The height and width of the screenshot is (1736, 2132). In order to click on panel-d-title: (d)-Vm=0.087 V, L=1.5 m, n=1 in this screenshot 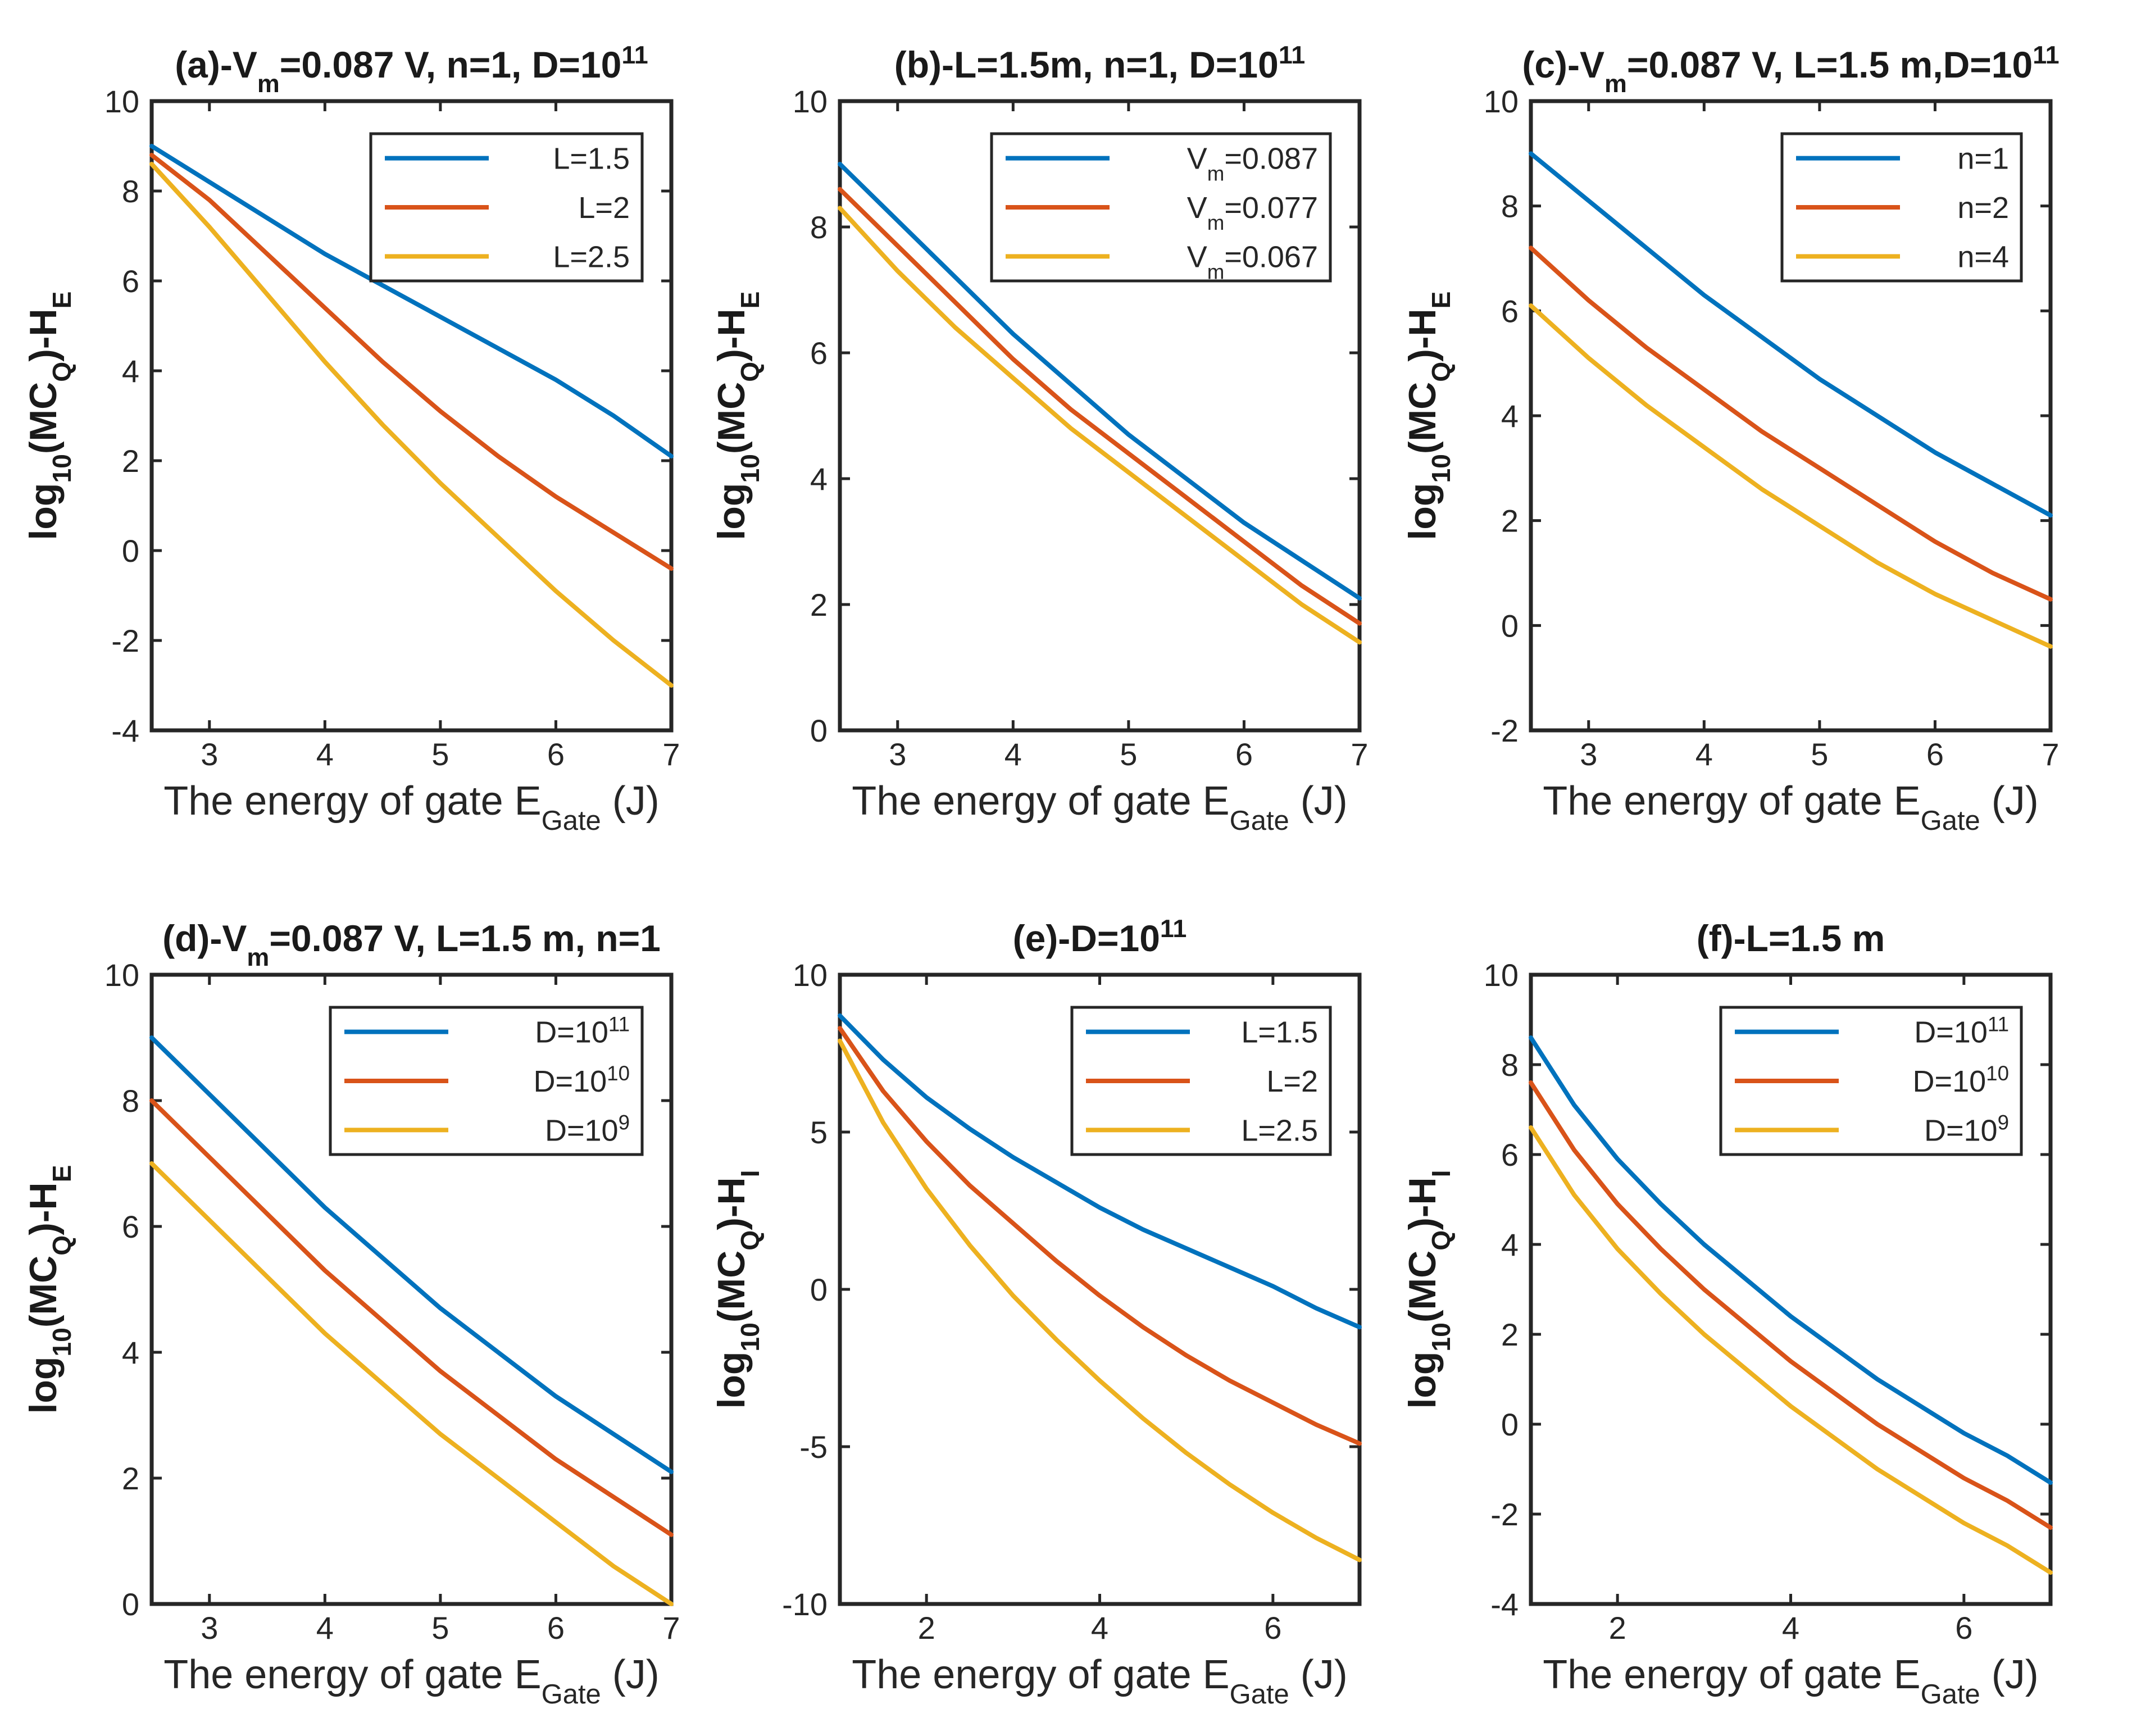, I will do `click(411, 944)`.